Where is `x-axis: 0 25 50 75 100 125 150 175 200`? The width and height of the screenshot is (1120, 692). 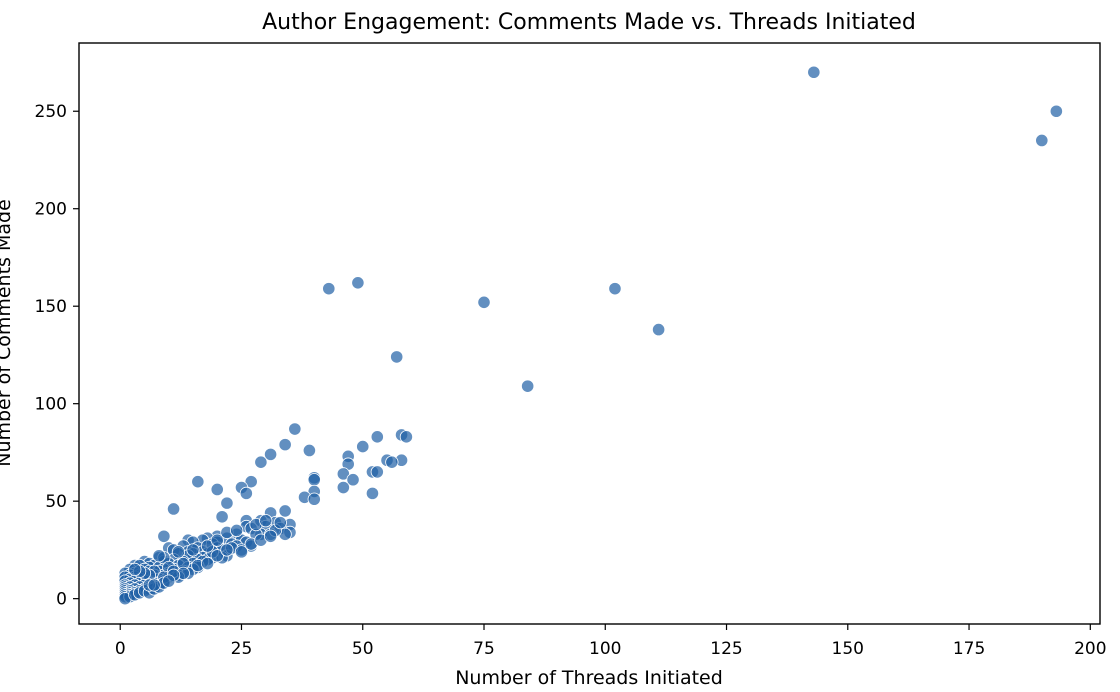
x-axis: 0 25 50 75 100 125 150 175 200 is located at coordinates (611, 641).